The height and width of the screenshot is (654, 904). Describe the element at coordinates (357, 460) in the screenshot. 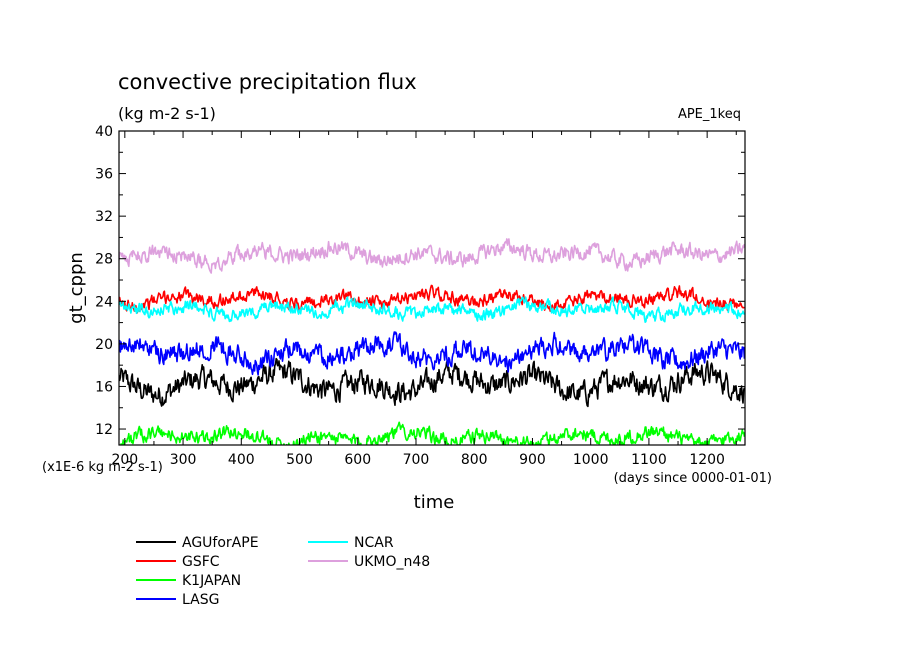

I see `x-tick-label: 600` at that location.